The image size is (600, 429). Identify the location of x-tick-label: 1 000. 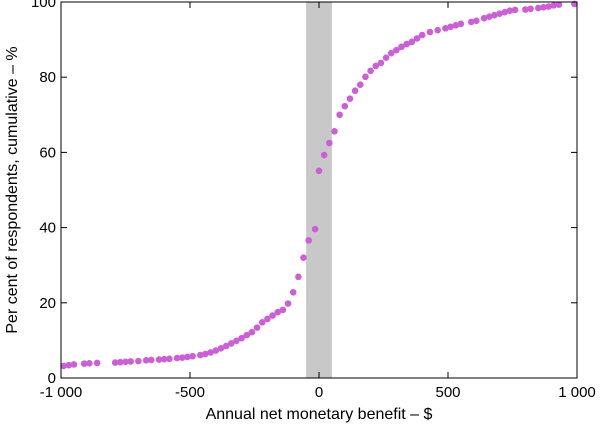
(577, 392).